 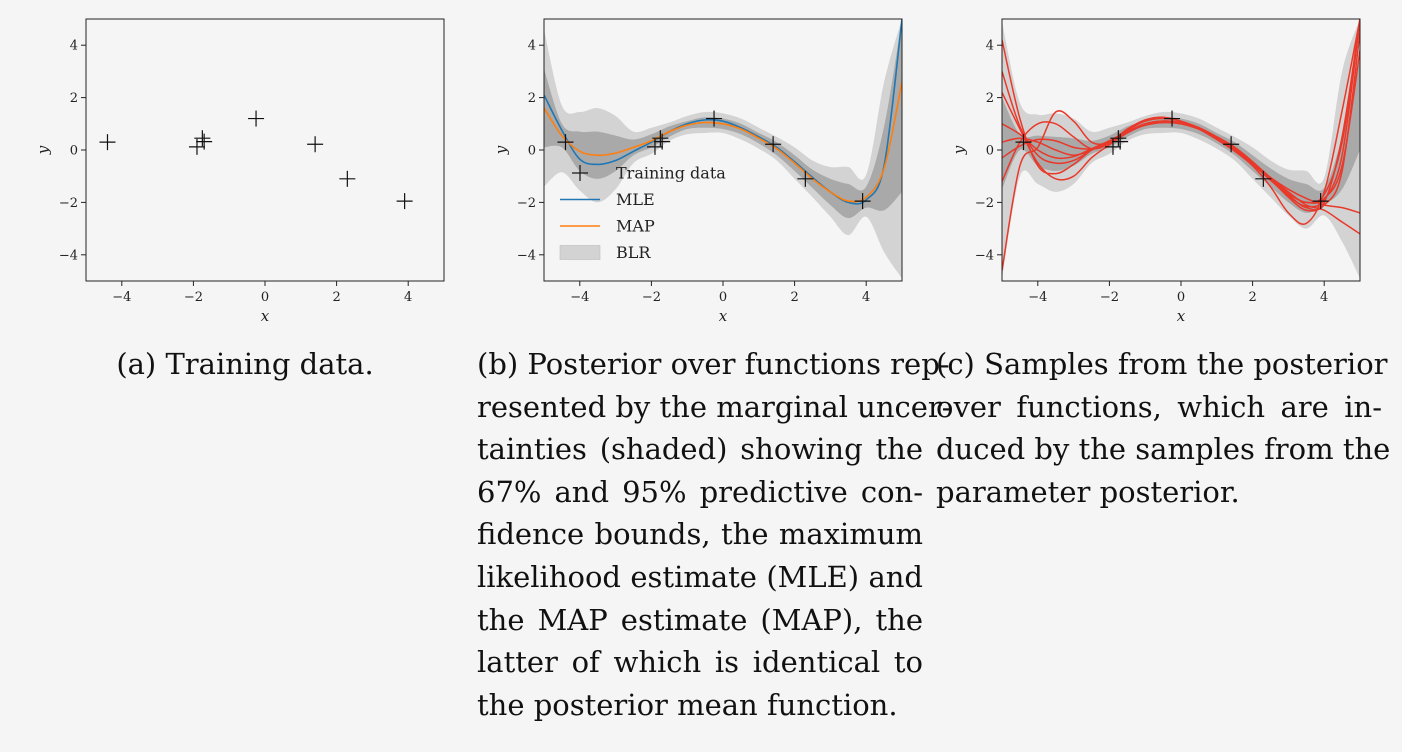 What do you see at coordinates (700, 576) in the screenshot?
I see `caption-b-line: likelihood estimate (MLE) and` at bounding box center [700, 576].